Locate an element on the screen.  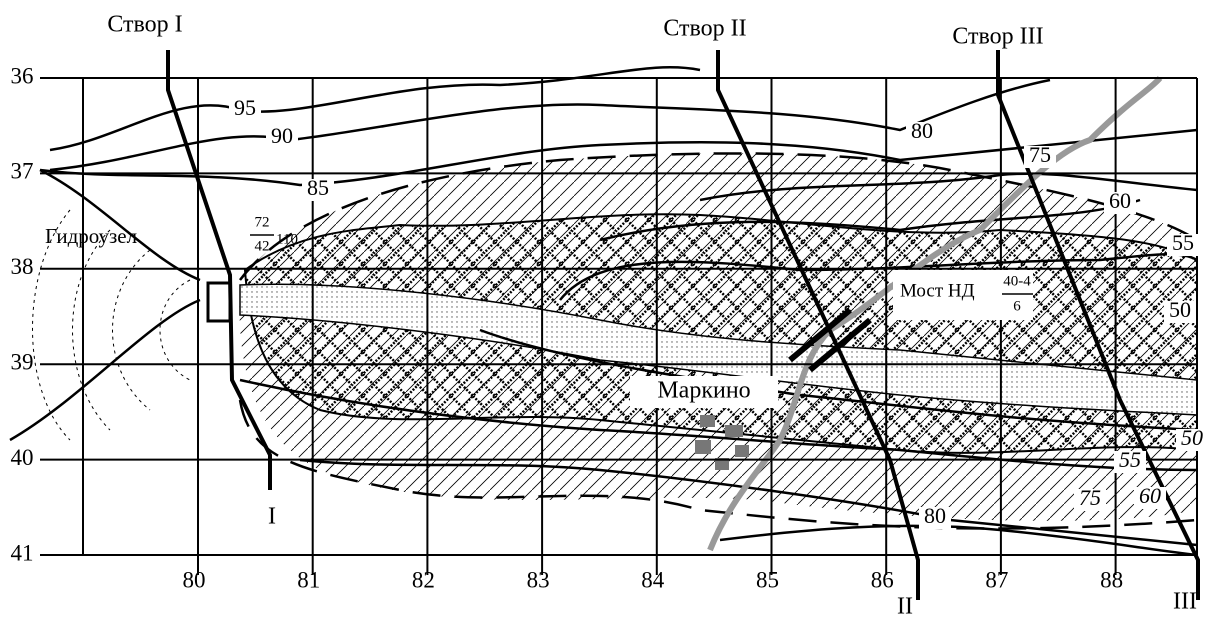
col-label: 87 is located at coordinates (996, 579).